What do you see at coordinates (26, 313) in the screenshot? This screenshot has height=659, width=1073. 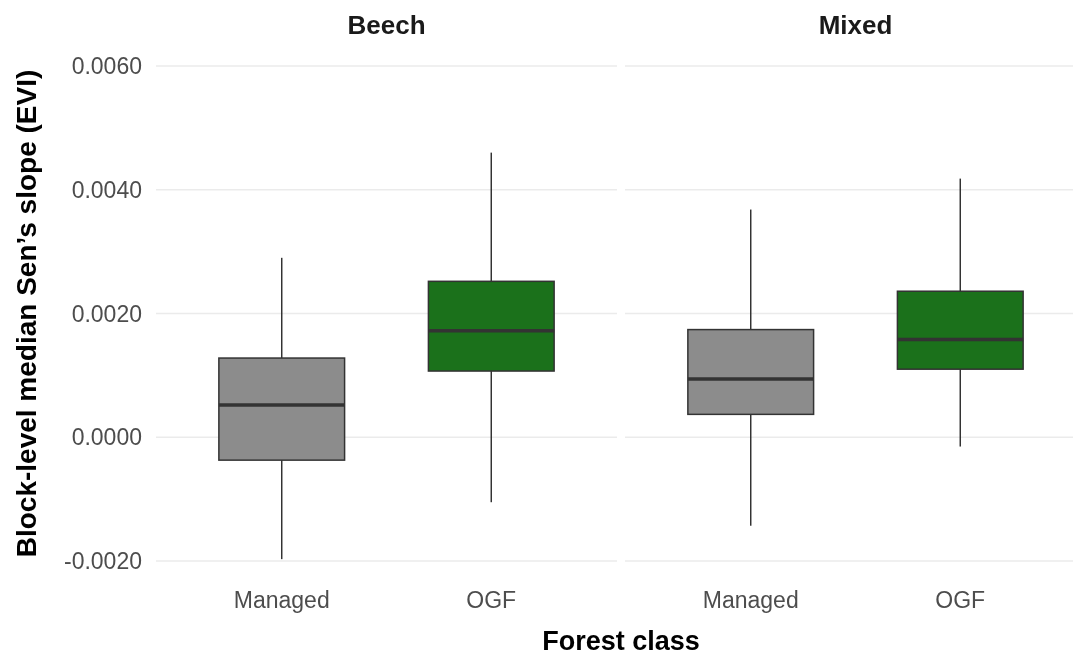 I see `y-axis-title: Block-level median Sen’s slope (EVI)` at bounding box center [26, 313].